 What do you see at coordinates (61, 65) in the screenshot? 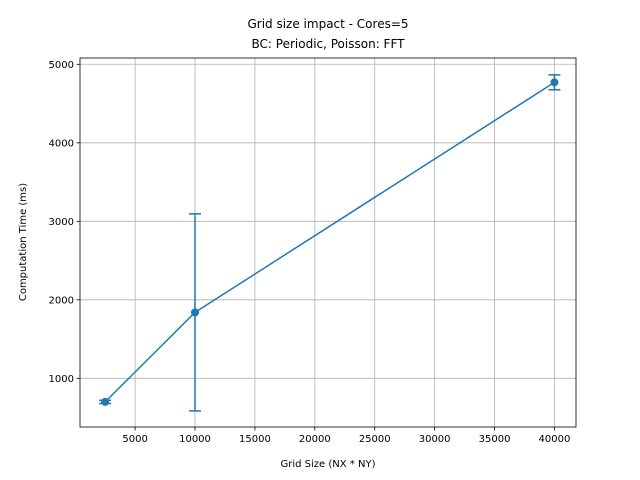
I see `y-tick-label: 5000` at bounding box center [61, 65].